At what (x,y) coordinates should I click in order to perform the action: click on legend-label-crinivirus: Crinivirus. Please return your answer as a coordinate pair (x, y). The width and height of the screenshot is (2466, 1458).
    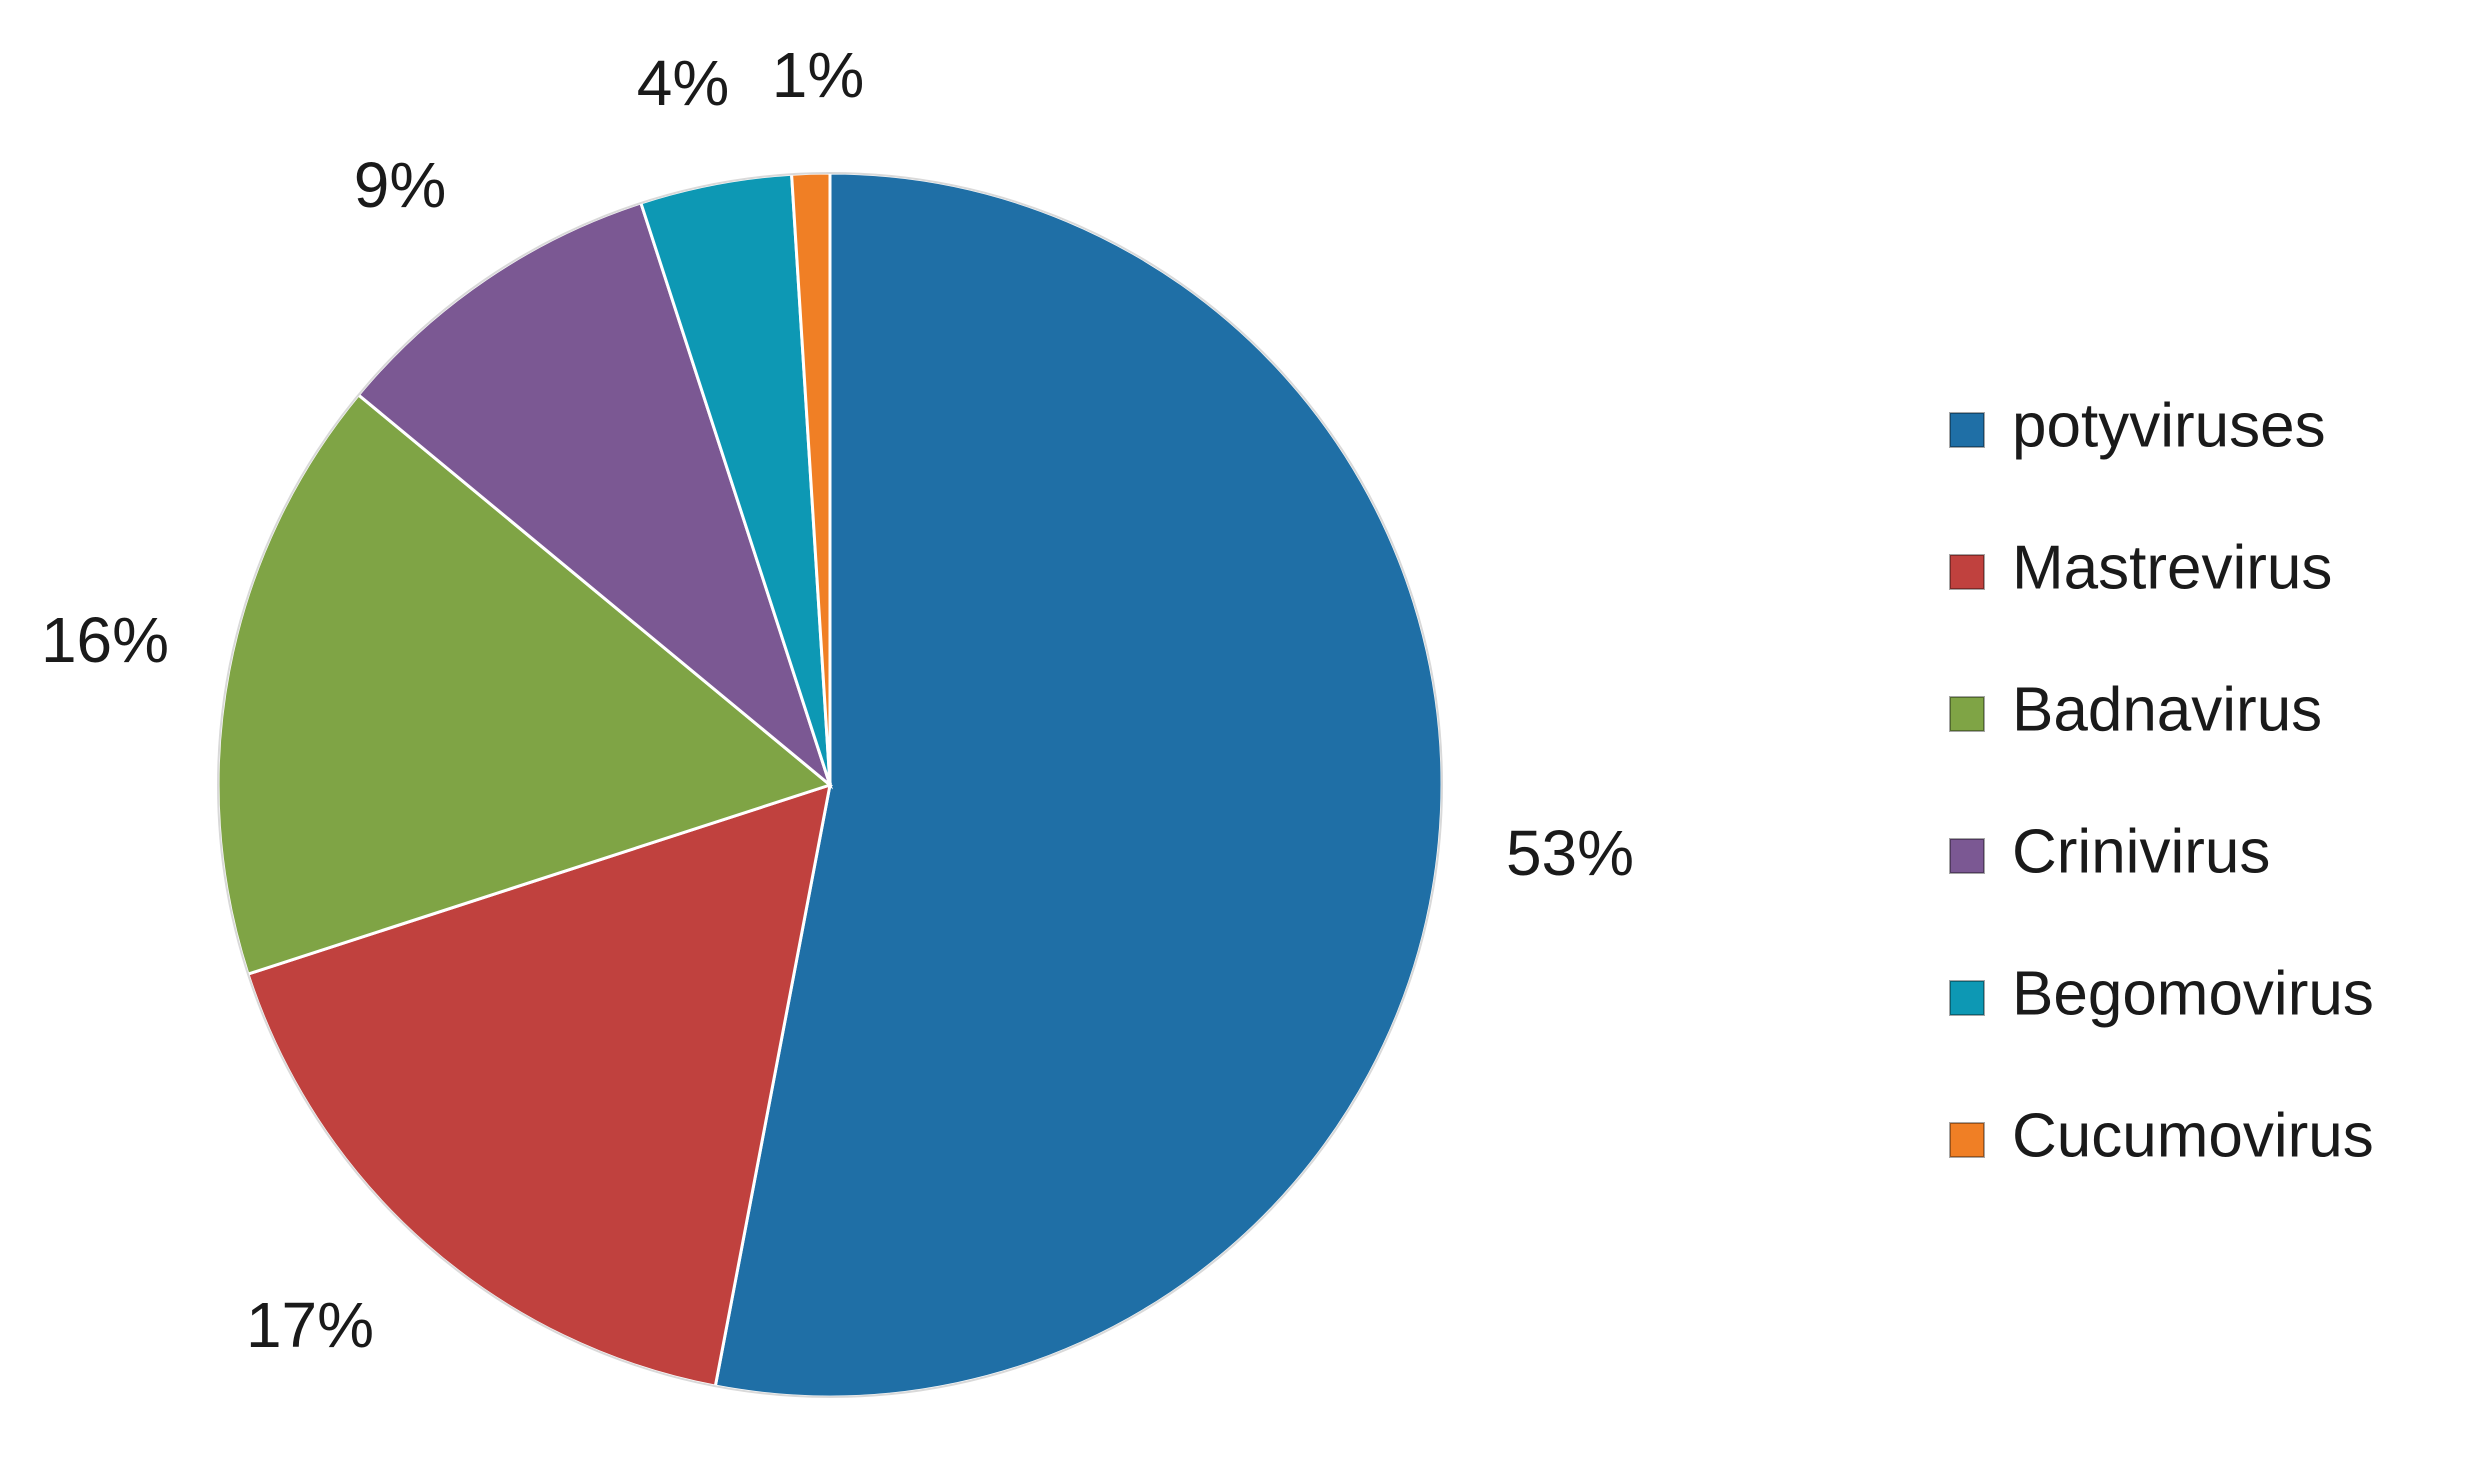
    Looking at the image, I should click on (2141, 851).